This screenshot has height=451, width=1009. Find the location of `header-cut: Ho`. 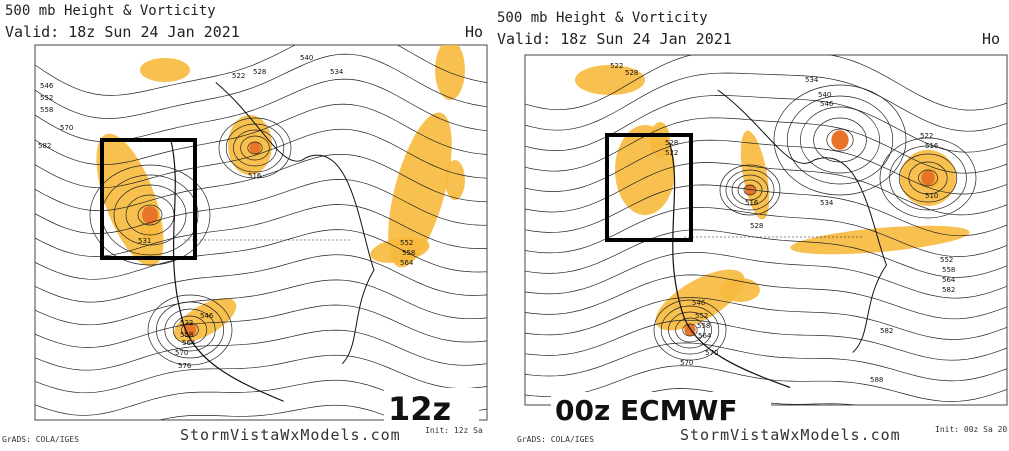

header-cut: Ho is located at coordinates (991, 39).